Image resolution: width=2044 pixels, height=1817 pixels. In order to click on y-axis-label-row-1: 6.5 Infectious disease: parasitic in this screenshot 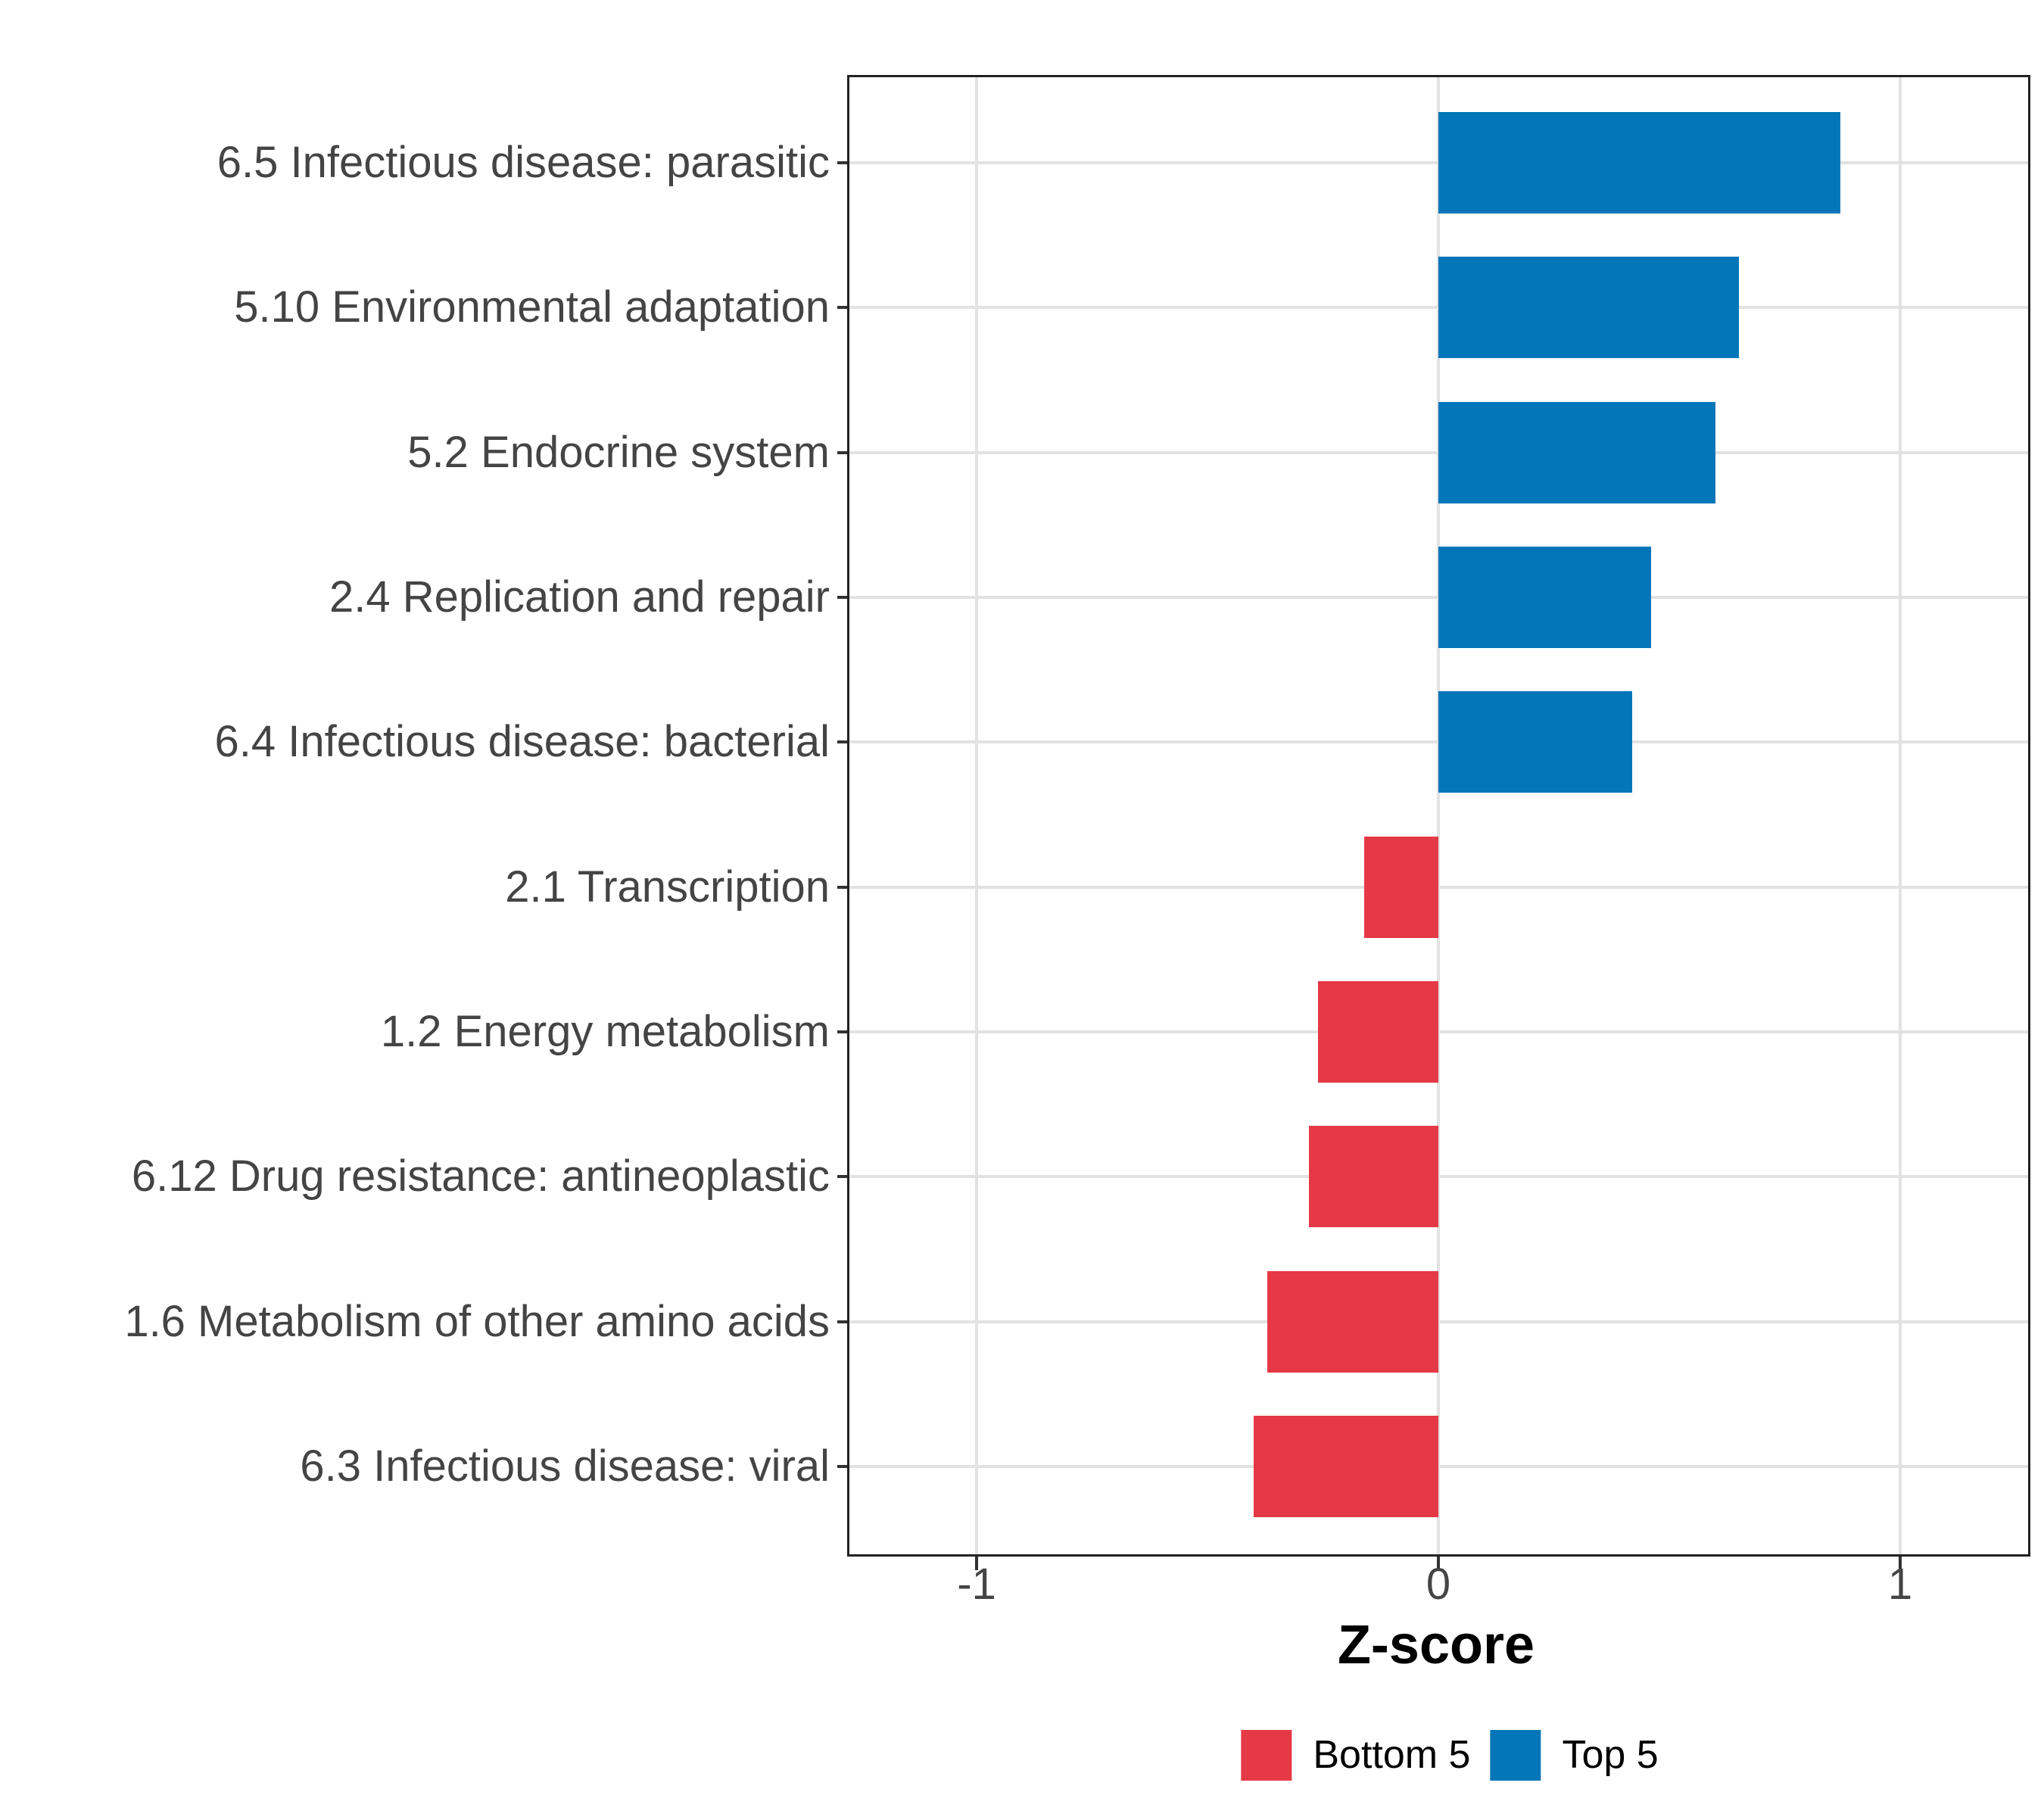, I will do `click(523, 162)`.